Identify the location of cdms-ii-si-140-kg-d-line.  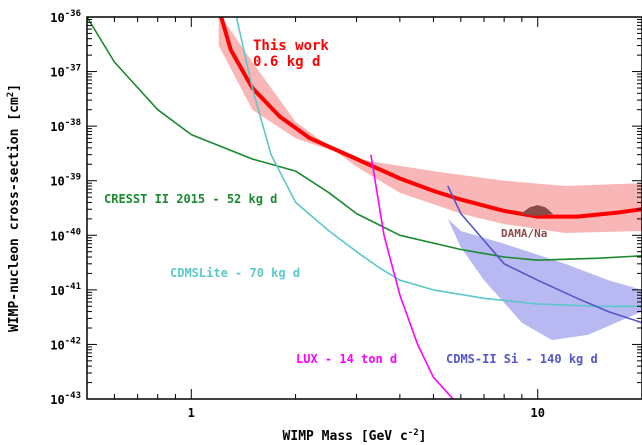
(544, 254).